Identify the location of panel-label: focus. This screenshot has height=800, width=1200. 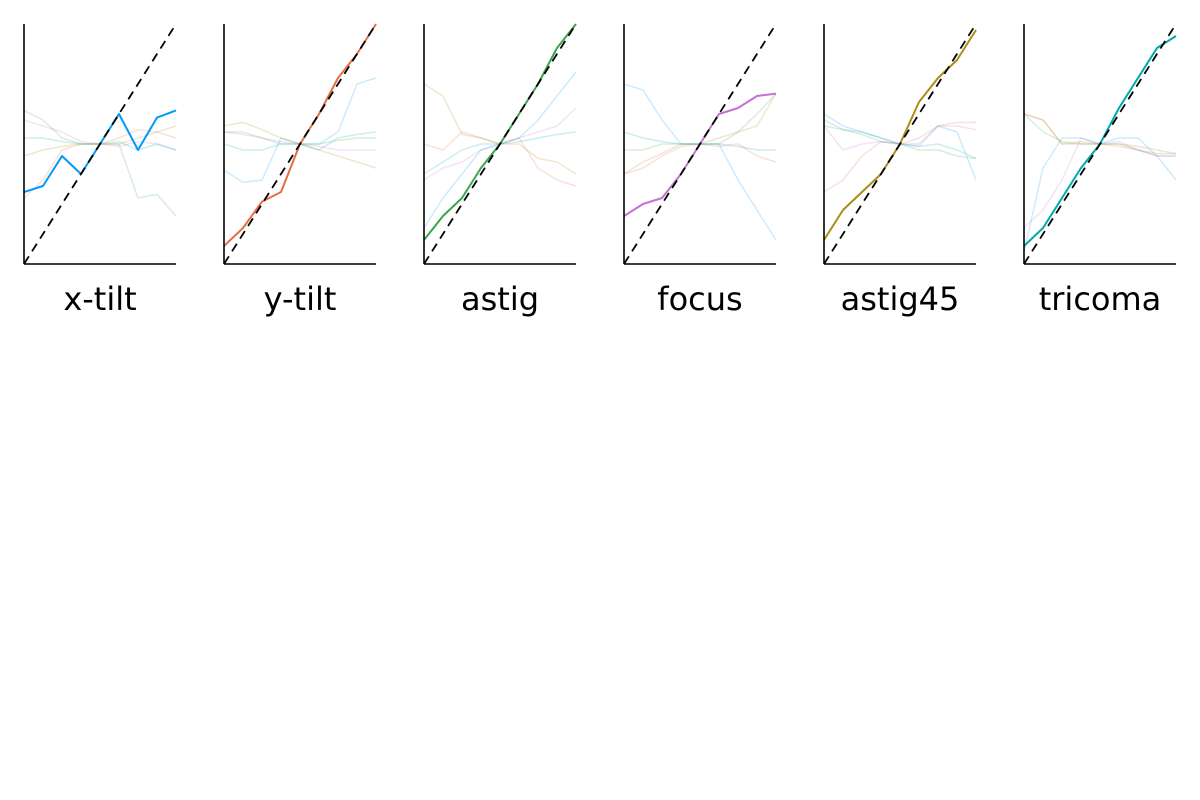
(699, 299).